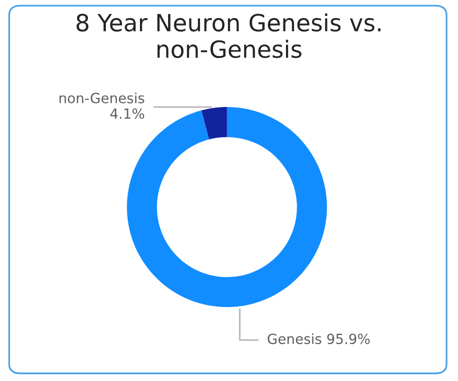 The image size is (458, 381). I want to click on chart-title: 8 Year Neuron Genesis vs. non-Genesis, so click(228, 35).